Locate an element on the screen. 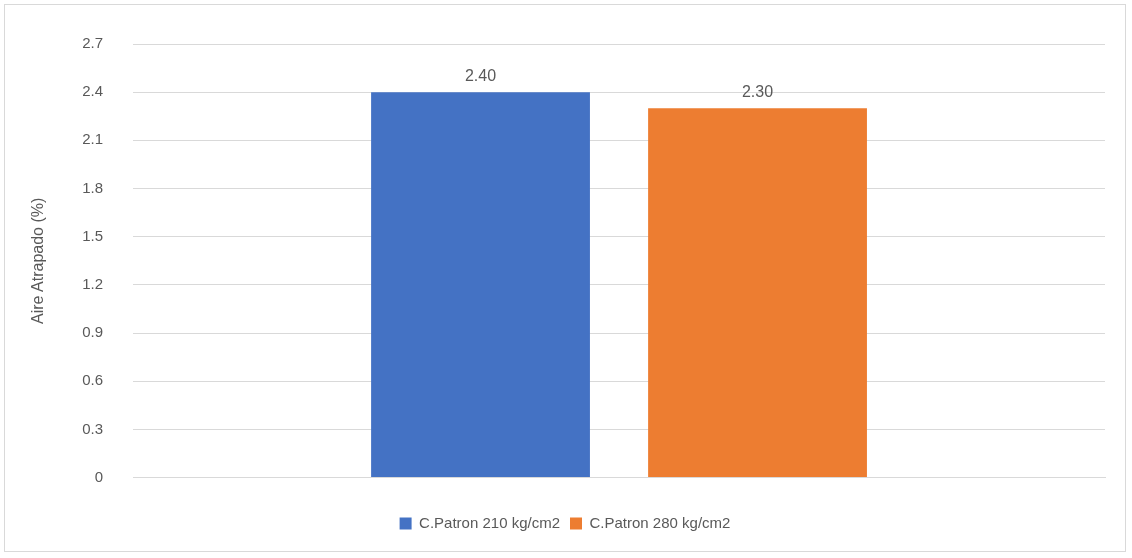 Image resolution: width=1132 pixels, height=558 pixels. data-label: 2.40 is located at coordinates (480, 75).